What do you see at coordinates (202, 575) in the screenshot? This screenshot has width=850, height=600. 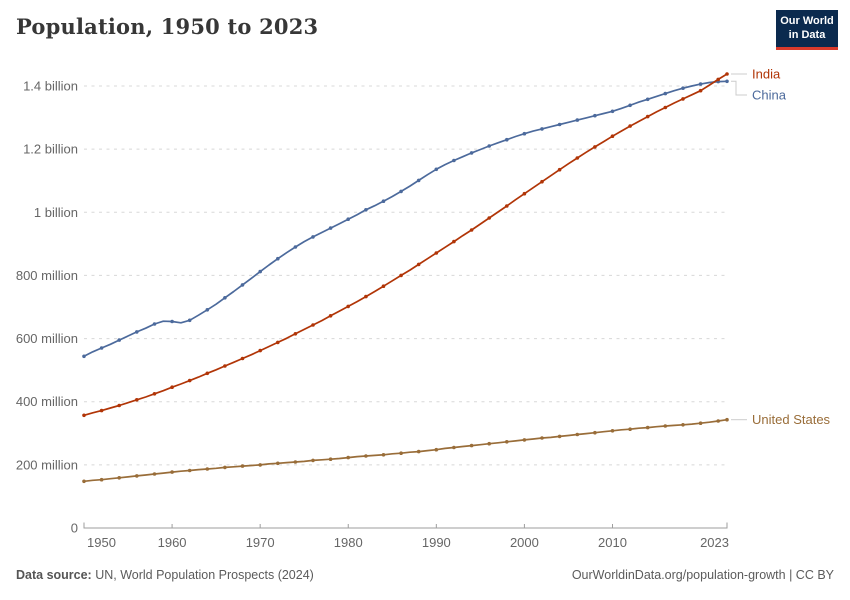 I see `data-source-text: UN, World Population Prospects (2024)` at bounding box center [202, 575].